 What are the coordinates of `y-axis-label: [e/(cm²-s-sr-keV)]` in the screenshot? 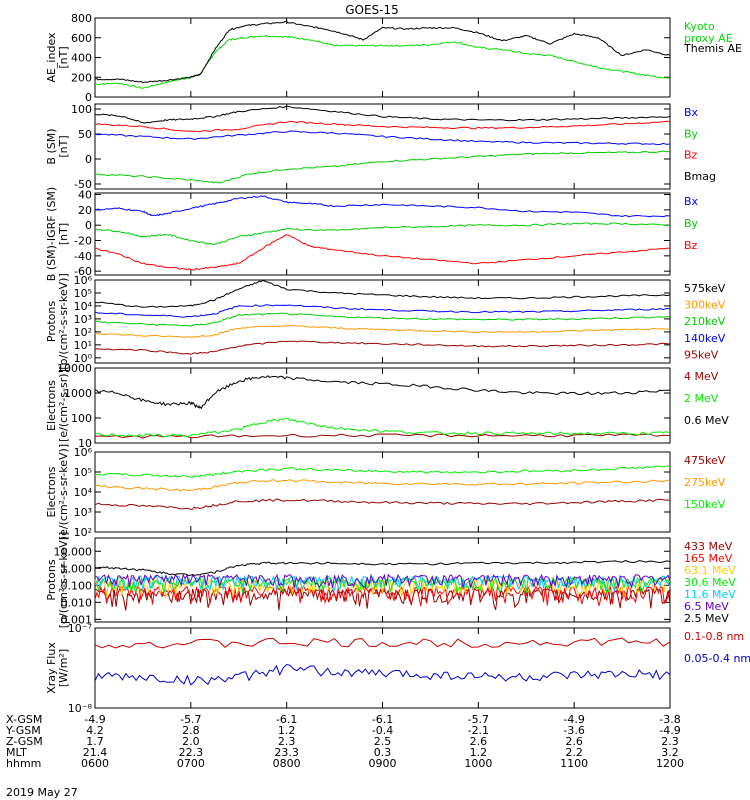 It's located at (63, 492).